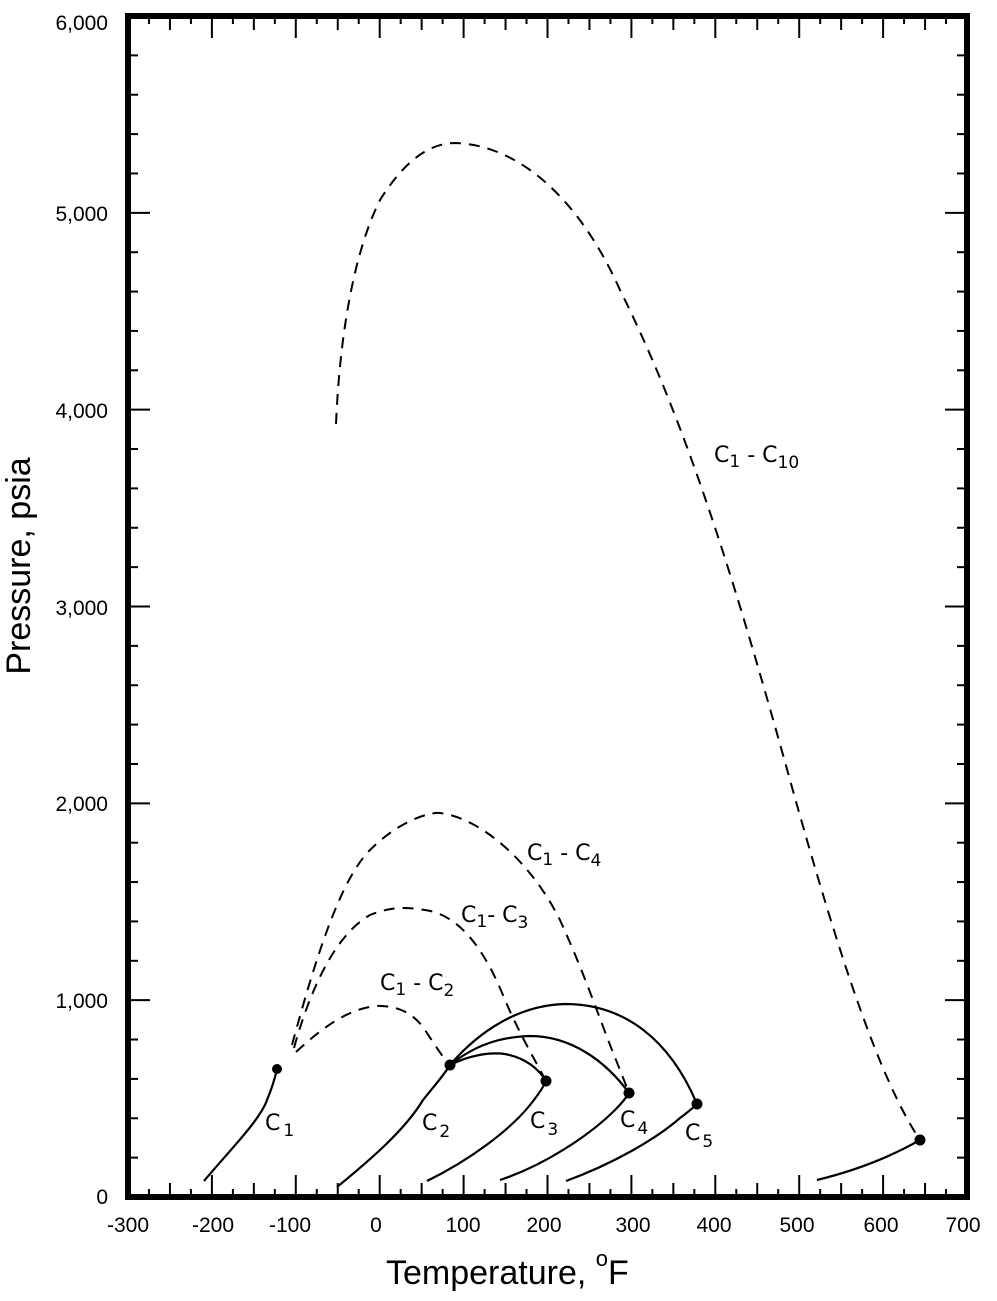 The width and height of the screenshot is (997, 1301). Describe the element at coordinates (629, 1093) in the screenshot. I see `critical-point-c4` at that location.